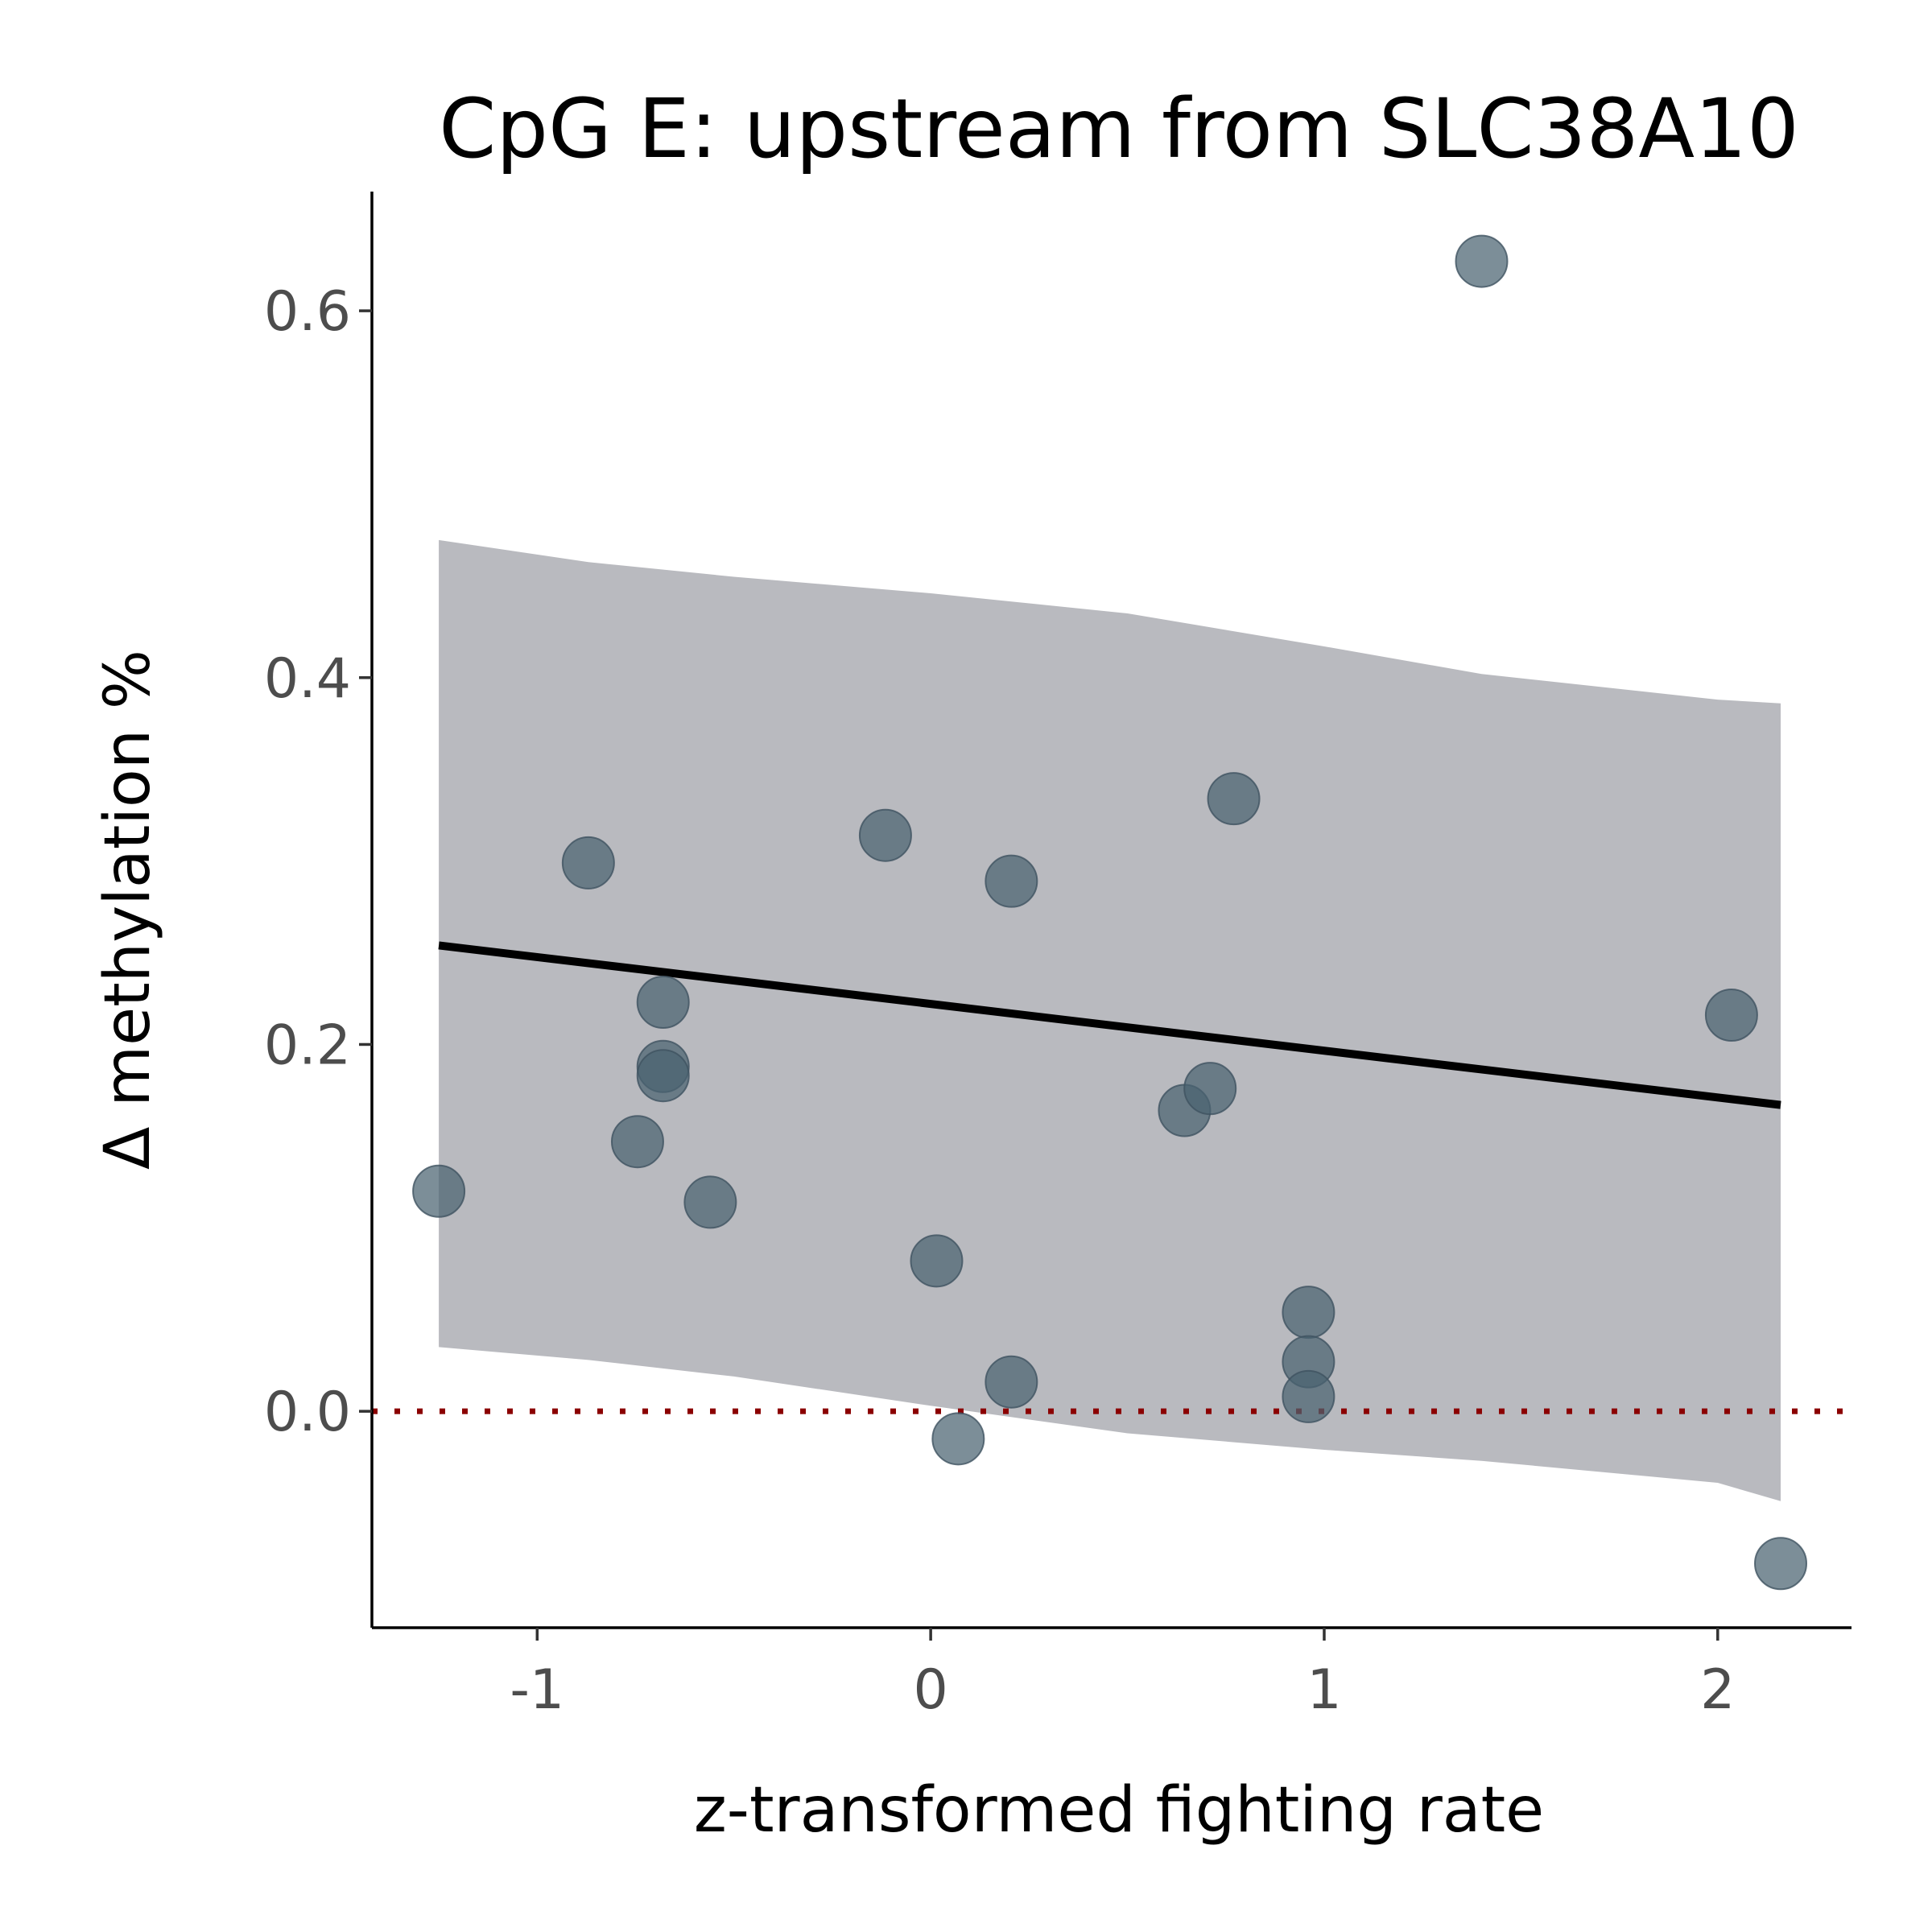  Describe the element at coordinates (1324, 1690) in the screenshot. I see `x-tick-label: 1` at that location.